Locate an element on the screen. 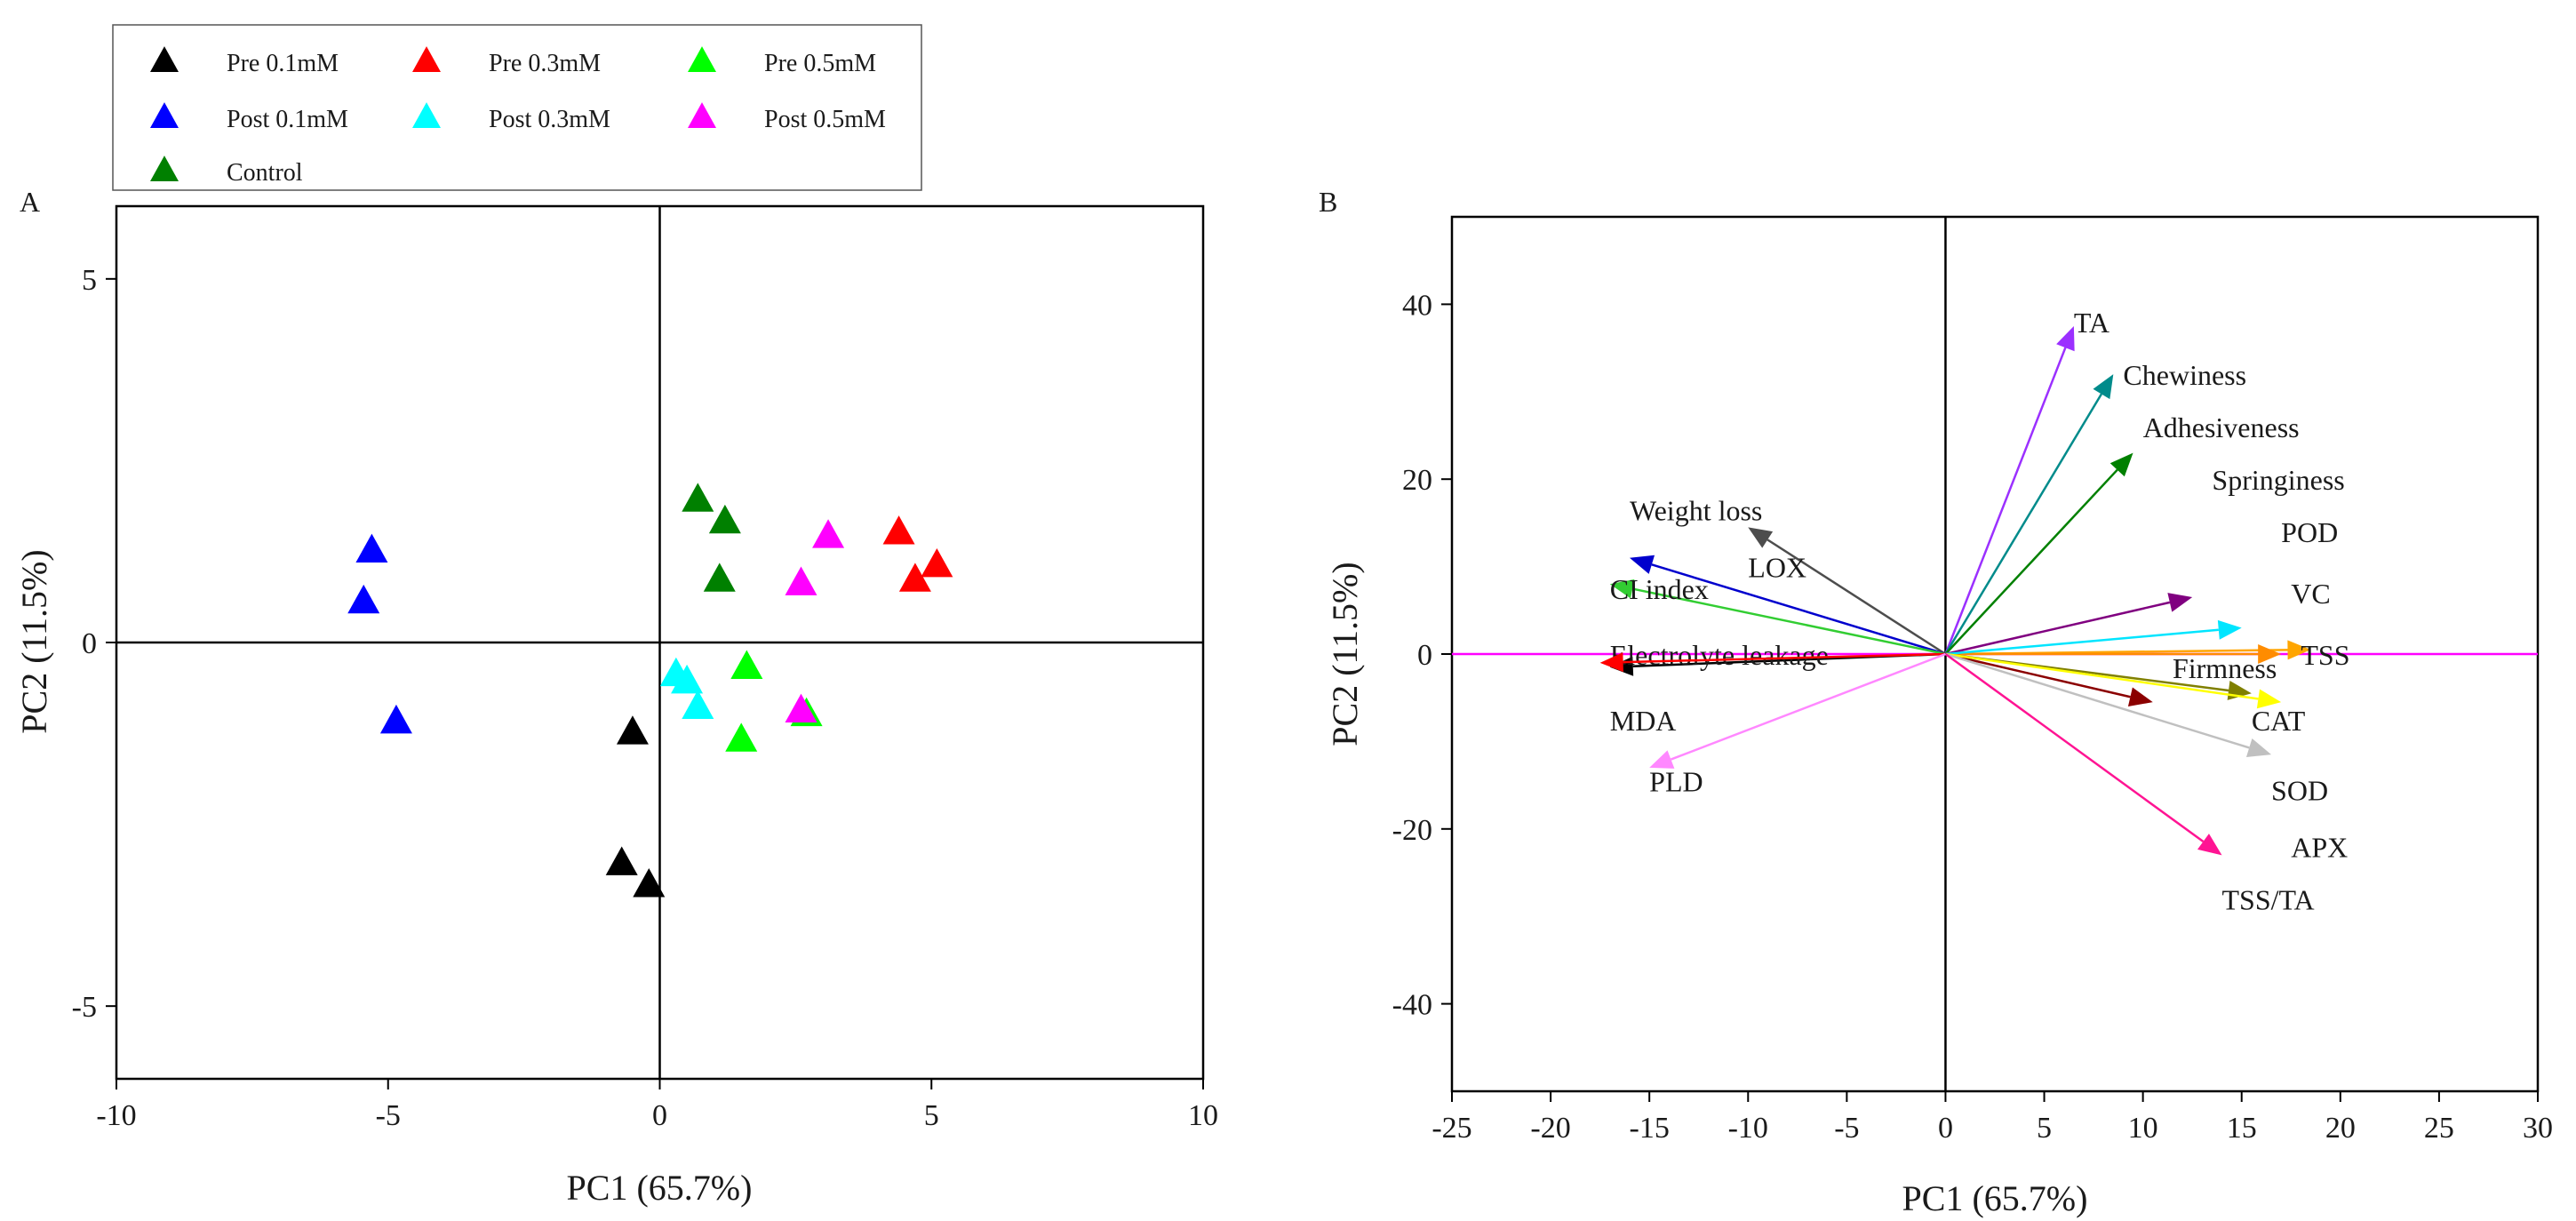  vector-vc is located at coordinates (2058, 629).